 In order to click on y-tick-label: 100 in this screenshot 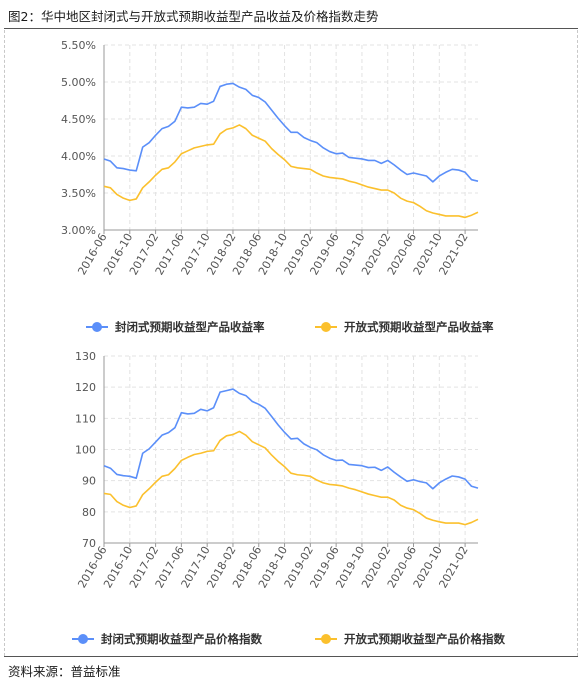, I will do `click(85, 450)`.